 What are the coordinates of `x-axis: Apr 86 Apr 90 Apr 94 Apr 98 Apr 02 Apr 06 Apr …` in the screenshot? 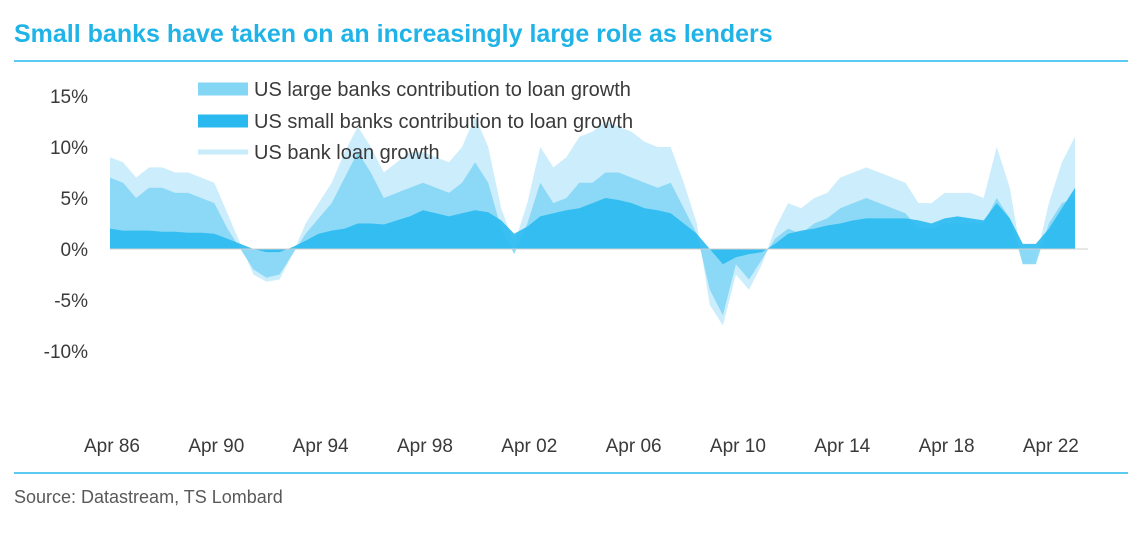 It's located at (581, 446).